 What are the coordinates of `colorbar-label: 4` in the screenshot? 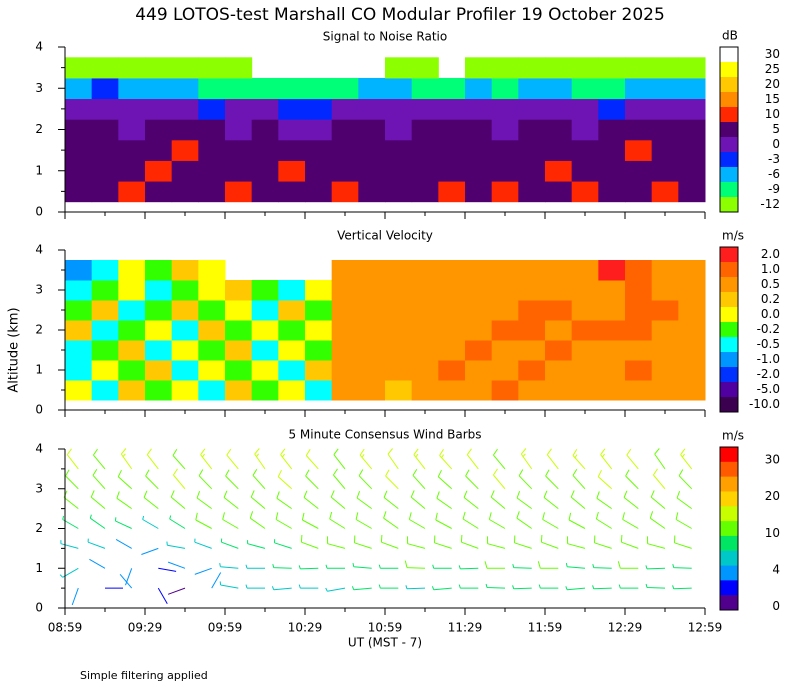 It's located at (776, 570).